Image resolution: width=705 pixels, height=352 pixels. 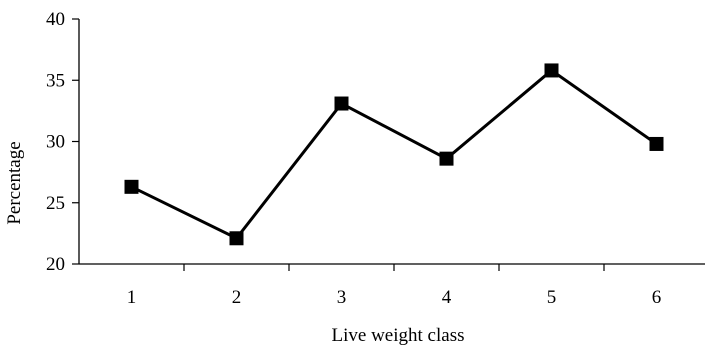 What do you see at coordinates (342, 297) in the screenshot?
I see `x-tick-label: 3` at bounding box center [342, 297].